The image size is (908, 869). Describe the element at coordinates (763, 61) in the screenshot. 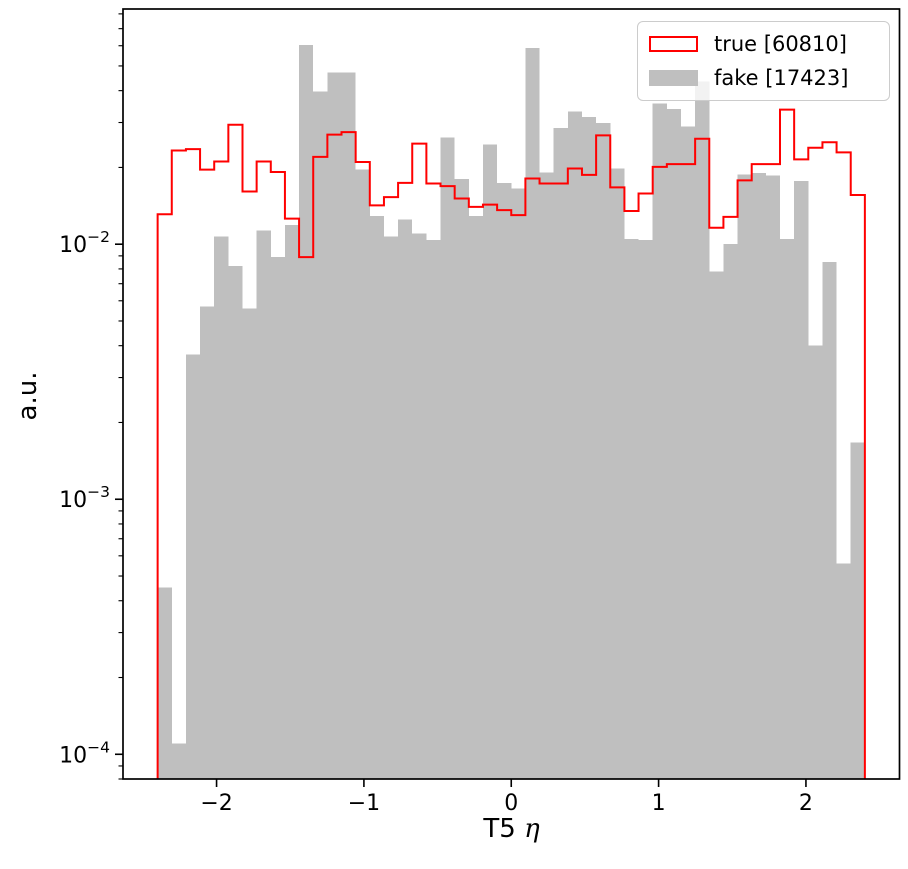

I see `legend: true [60810] fake [17423]` at that location.